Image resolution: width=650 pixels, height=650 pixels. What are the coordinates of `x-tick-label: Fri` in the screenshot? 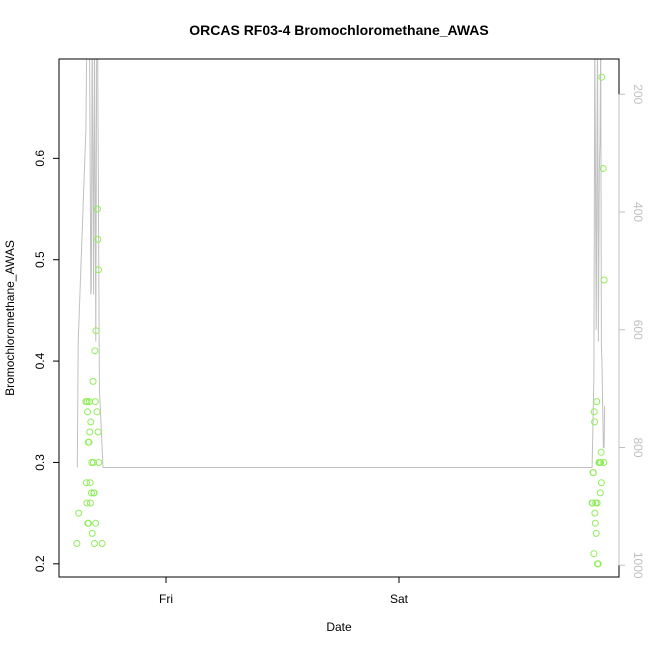 It's located at (166, 599).